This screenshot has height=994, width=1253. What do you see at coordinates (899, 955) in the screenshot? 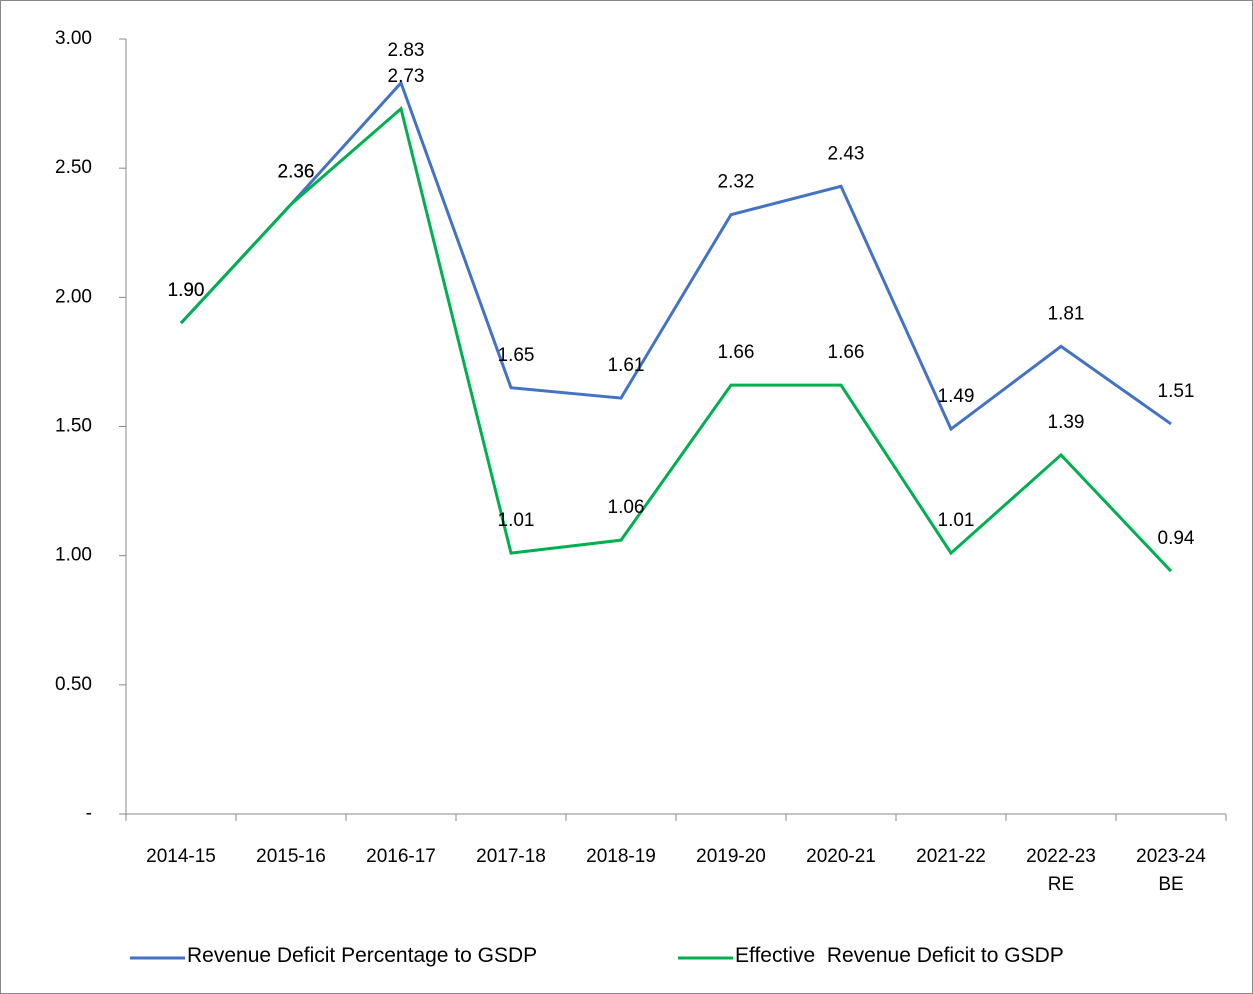
I see `legend-label: Effective Revenue Deficit to GSDP` at bounding box center [899, 955].